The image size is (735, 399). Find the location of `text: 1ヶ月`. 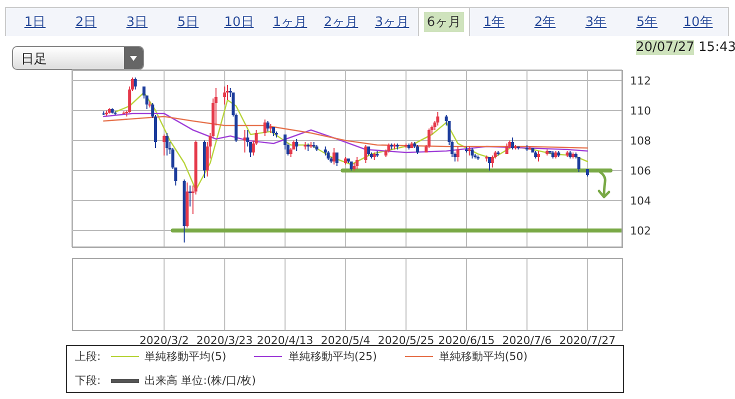

text: 1ヶ月 is located at coordinates (290, 23).